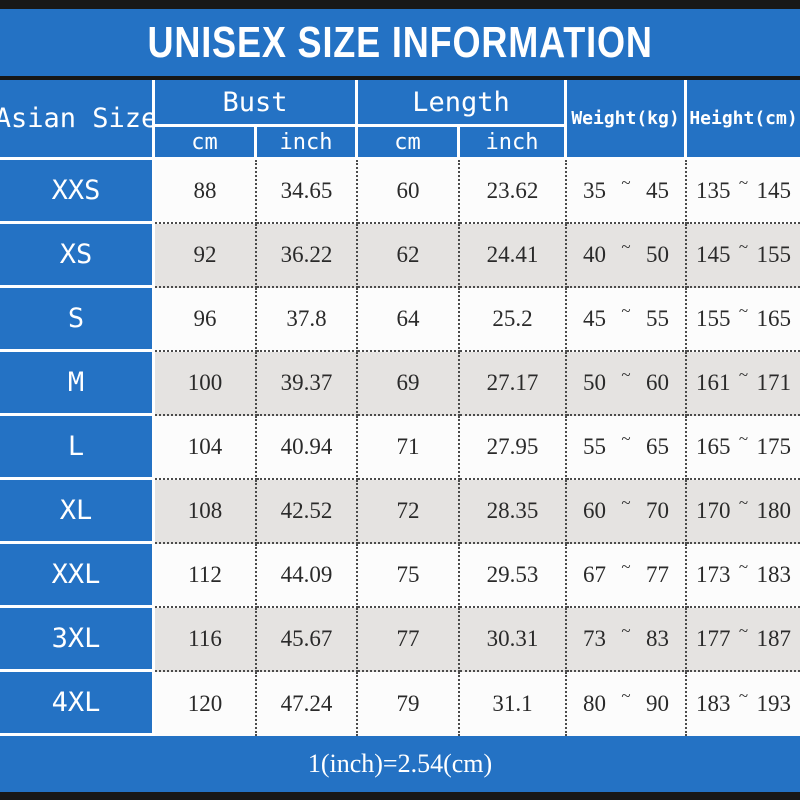 Image resolution: width=800 pixels, height=800 pixels. Describe the element at coordinates (657, 703) in the screenshot. I see `weight-max: 90` at that location.